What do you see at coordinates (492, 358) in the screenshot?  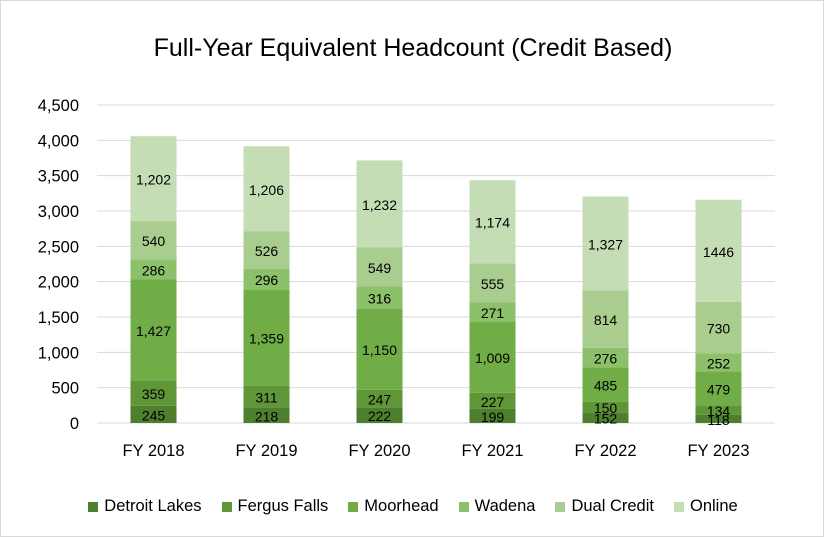 I see `data-label: 1,009` at bounding box center [492, 358].